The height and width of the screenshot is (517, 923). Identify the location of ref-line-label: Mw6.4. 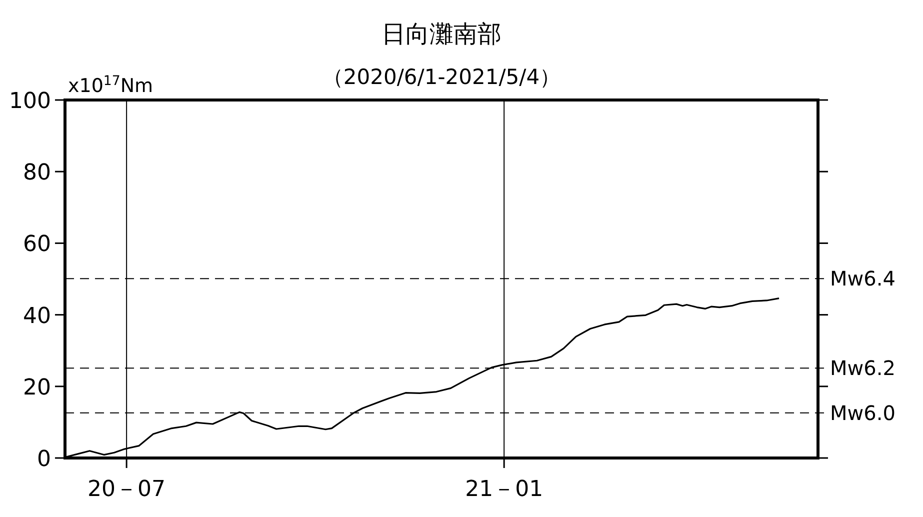
(863, 278).